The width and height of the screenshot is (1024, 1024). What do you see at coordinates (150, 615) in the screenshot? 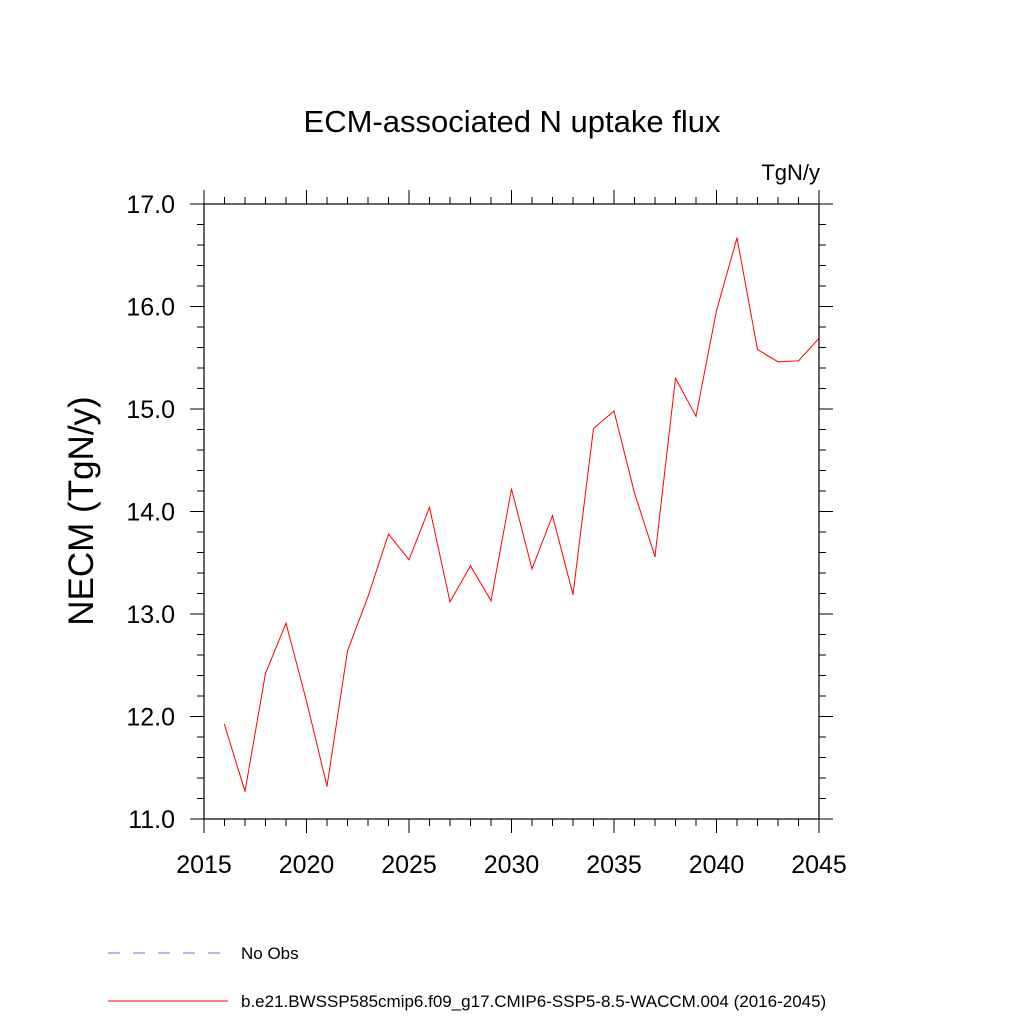
I see `y-tick-label: 13.0` at bounding box center [150, 615].